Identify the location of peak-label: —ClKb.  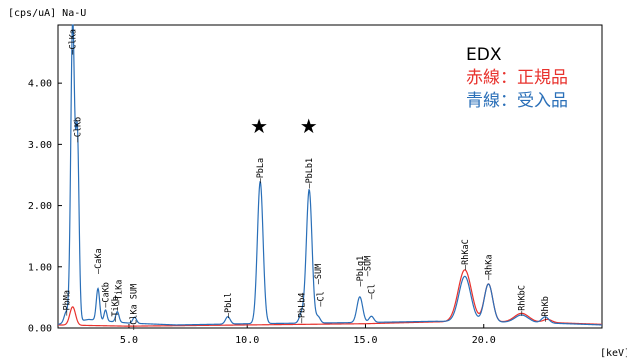
(78, 130).